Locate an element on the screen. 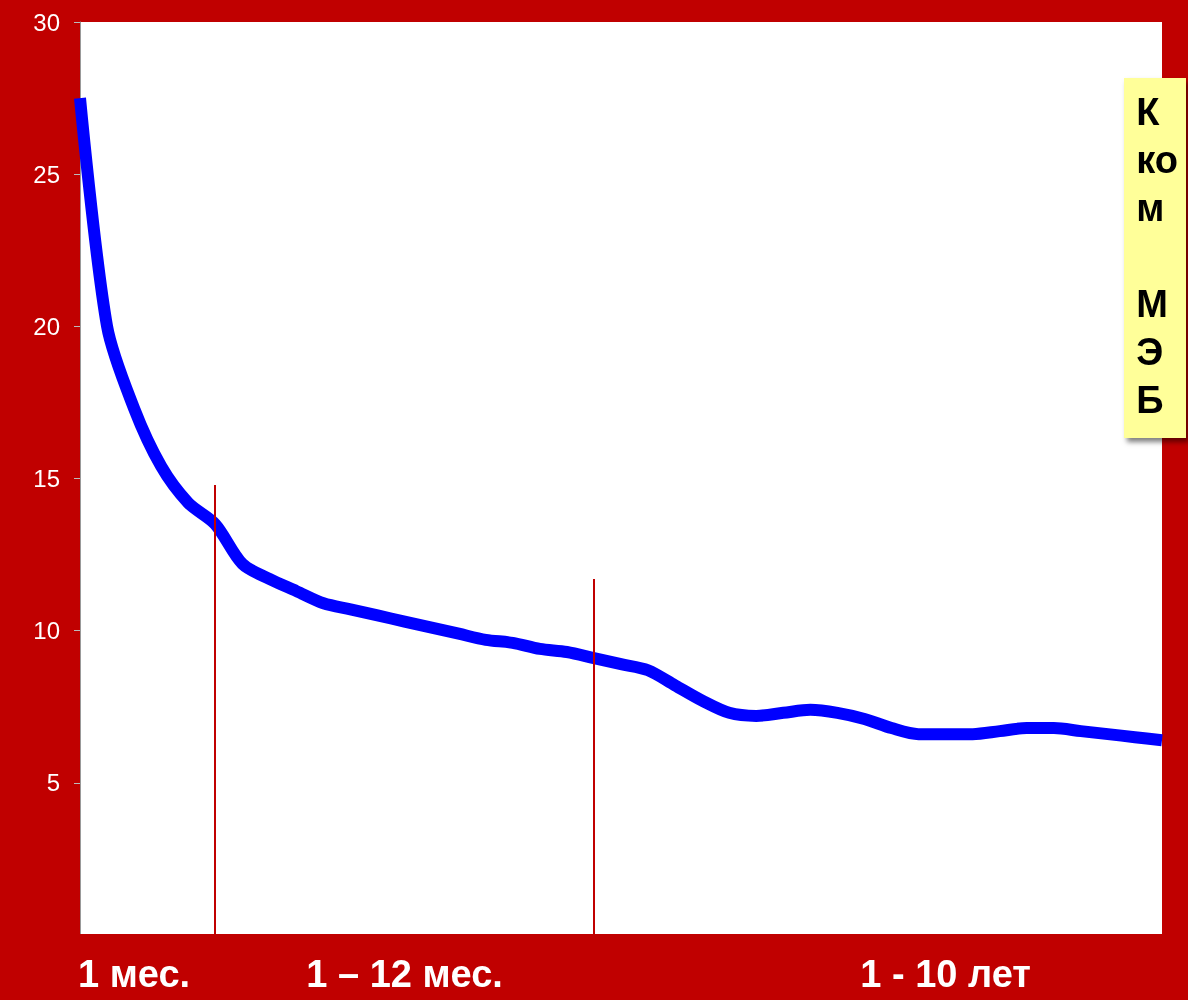  y-tick-label: 15 is located at coordinates (46, 478).